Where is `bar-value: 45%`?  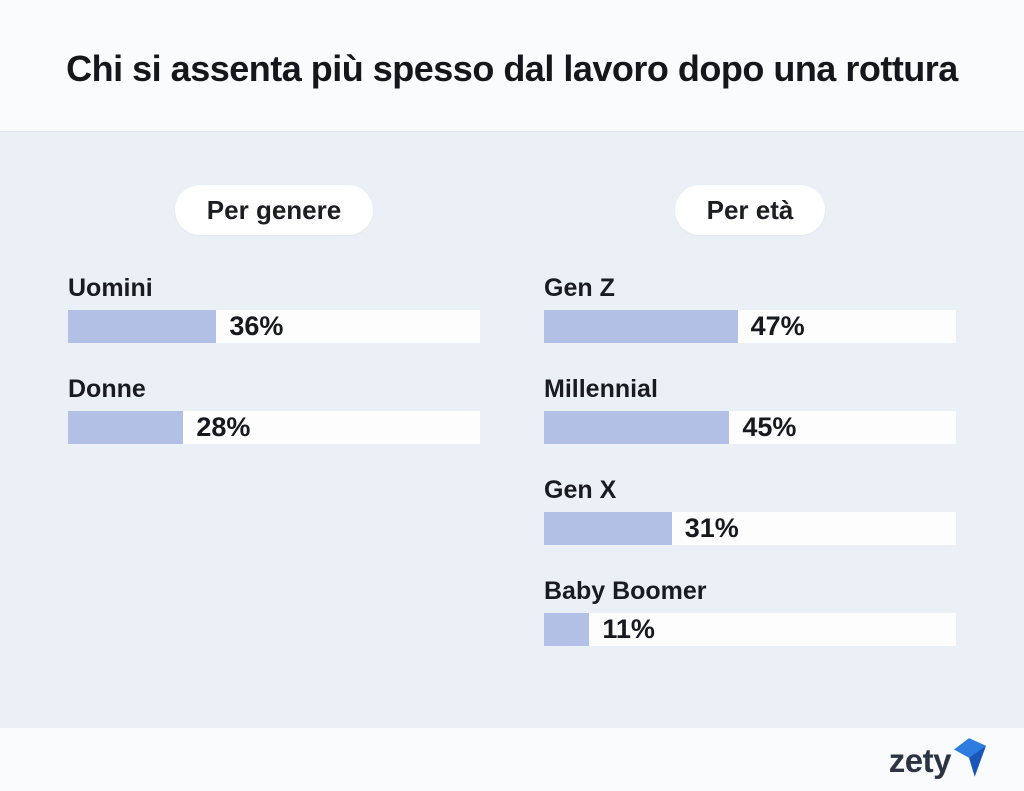
bar-value: 45% is located at coordinates (769, 427).